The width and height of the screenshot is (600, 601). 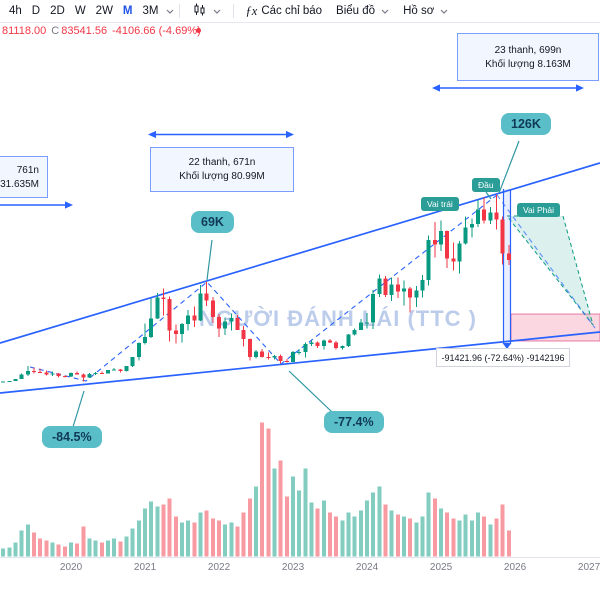 I want to click on timeframe-button-3m: 3M, so click(x=151, y=11).